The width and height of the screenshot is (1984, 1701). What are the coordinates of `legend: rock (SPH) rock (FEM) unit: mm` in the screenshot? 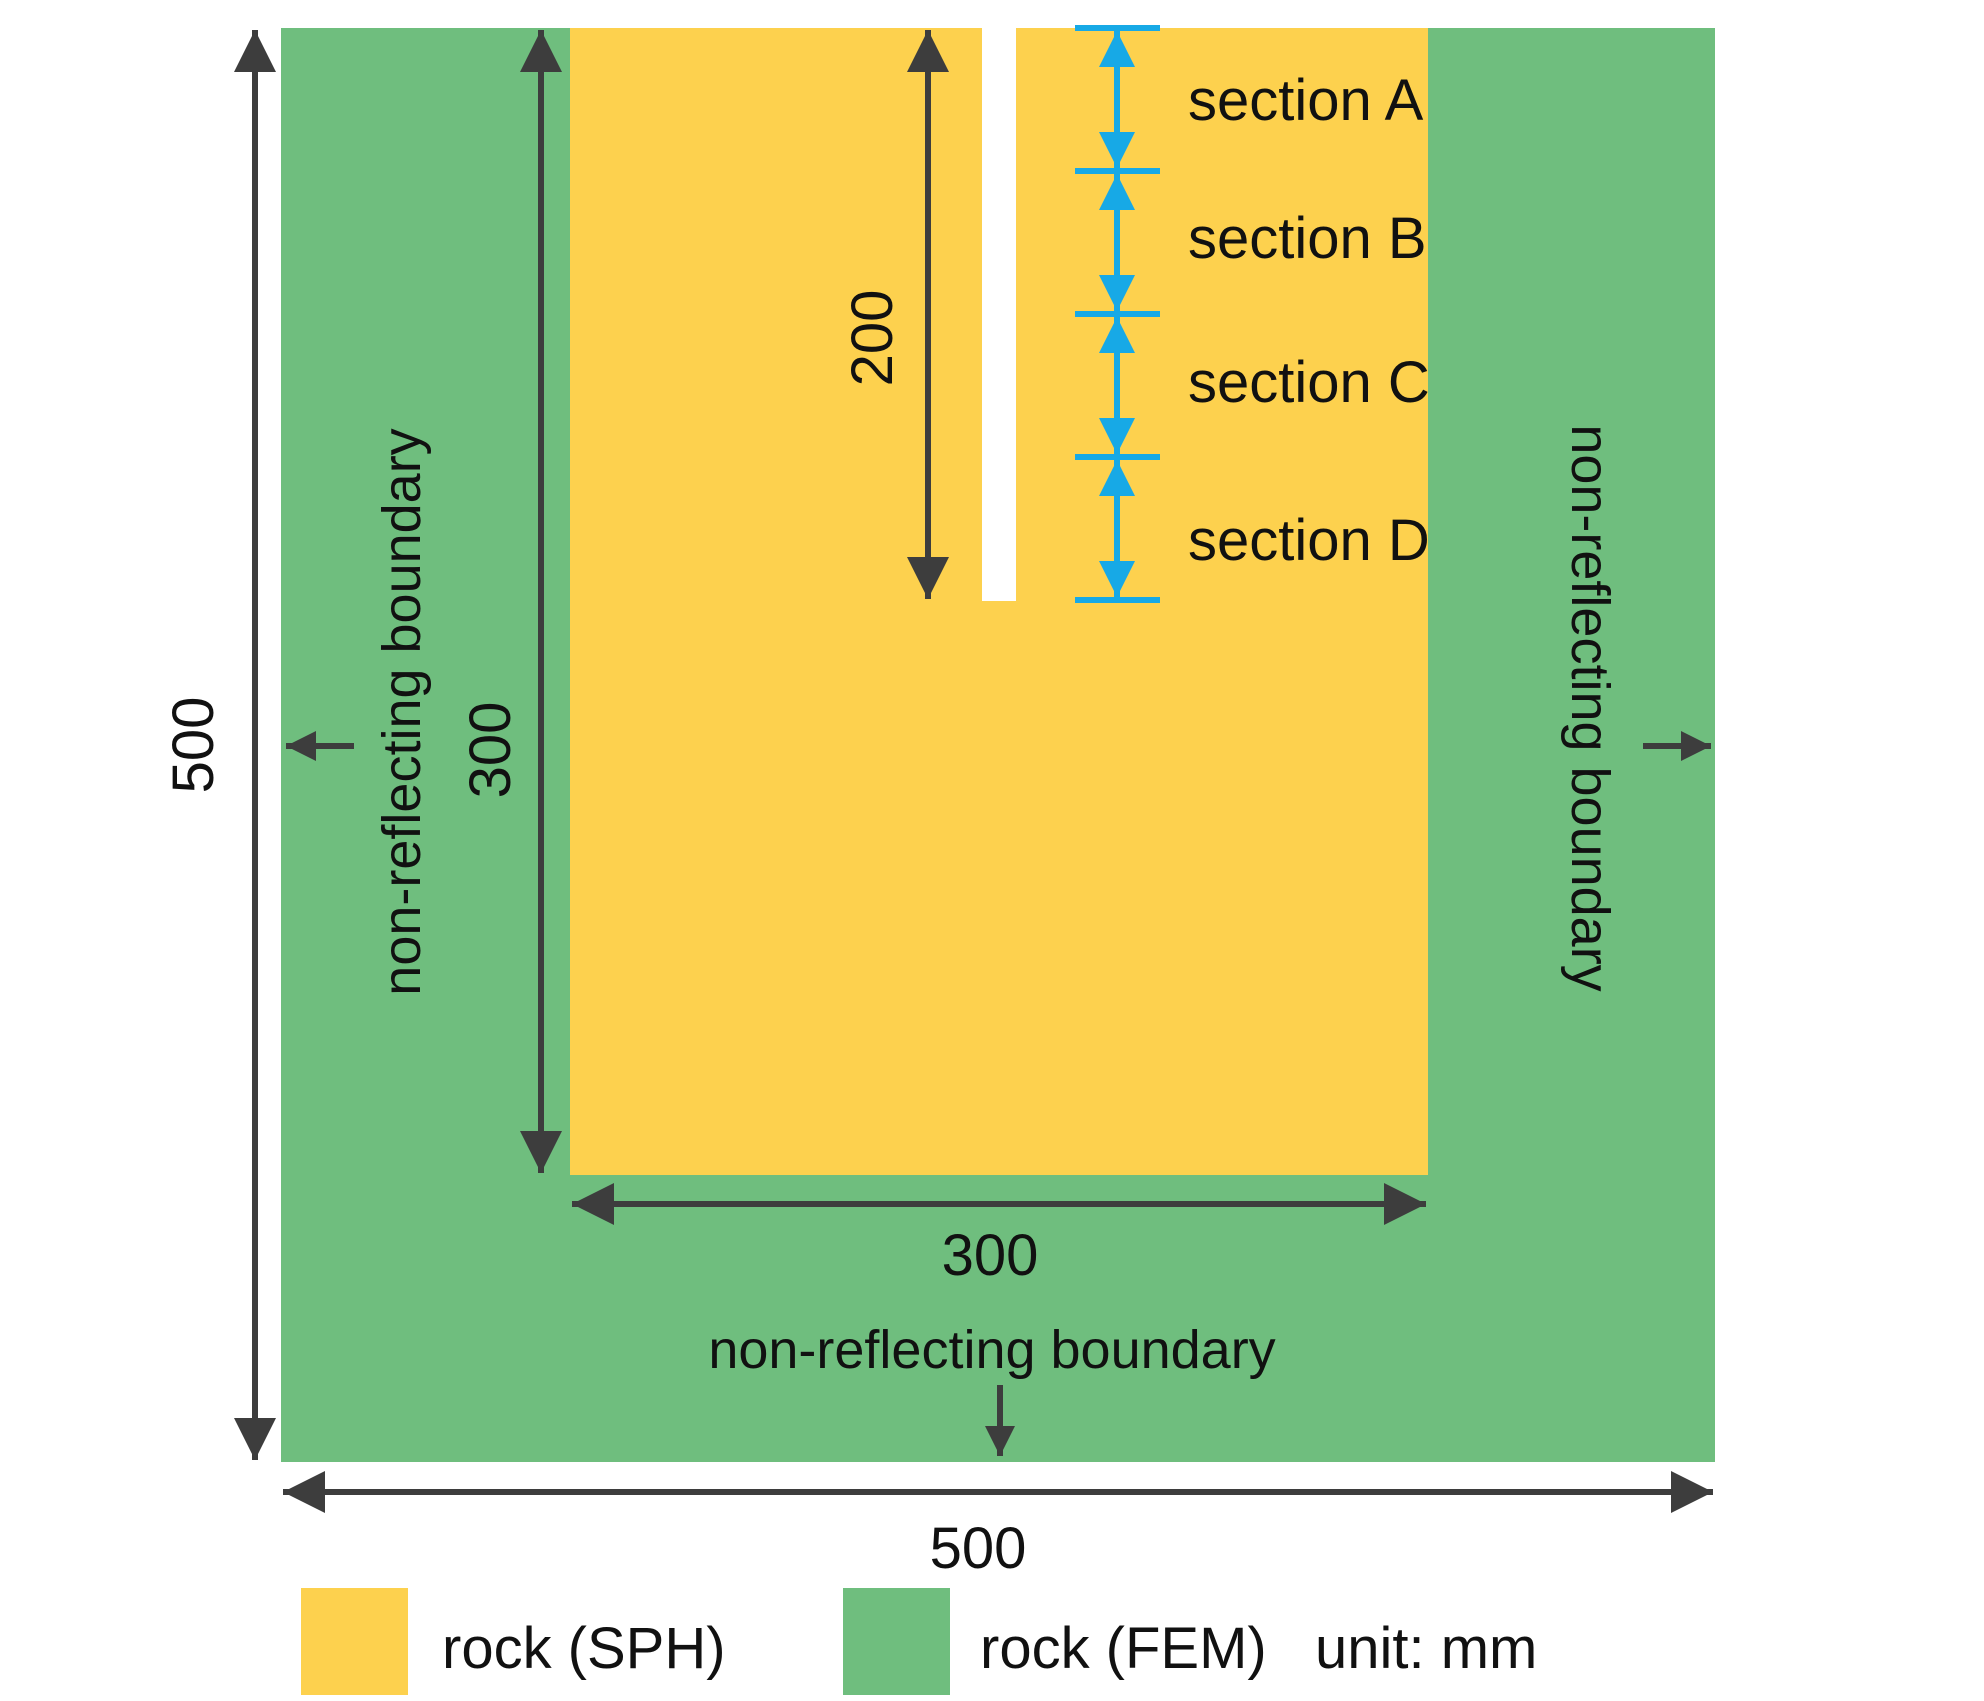 It's located at (919, 1641).